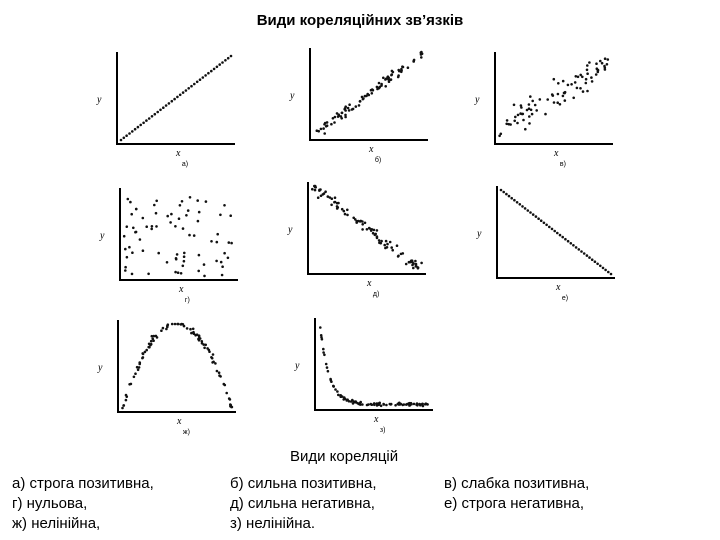  What do you see at coordinates (479, 234) in the screenshot?
I see `plot-e-y-label: y` at bounding box center [479, 234].